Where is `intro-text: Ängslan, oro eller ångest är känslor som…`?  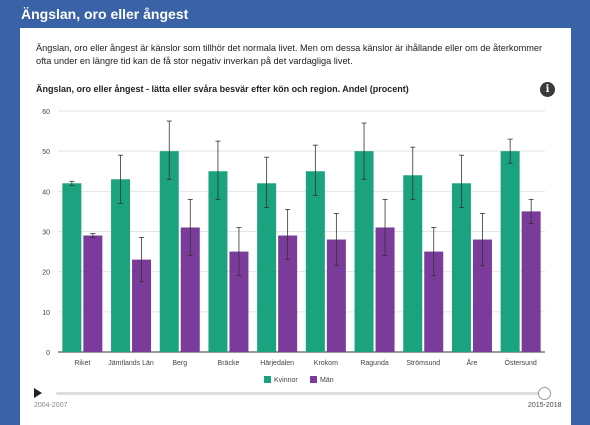
intro-text: Ängslan, oro eller ångest är känslor som… is located at coordinates (289, 54).